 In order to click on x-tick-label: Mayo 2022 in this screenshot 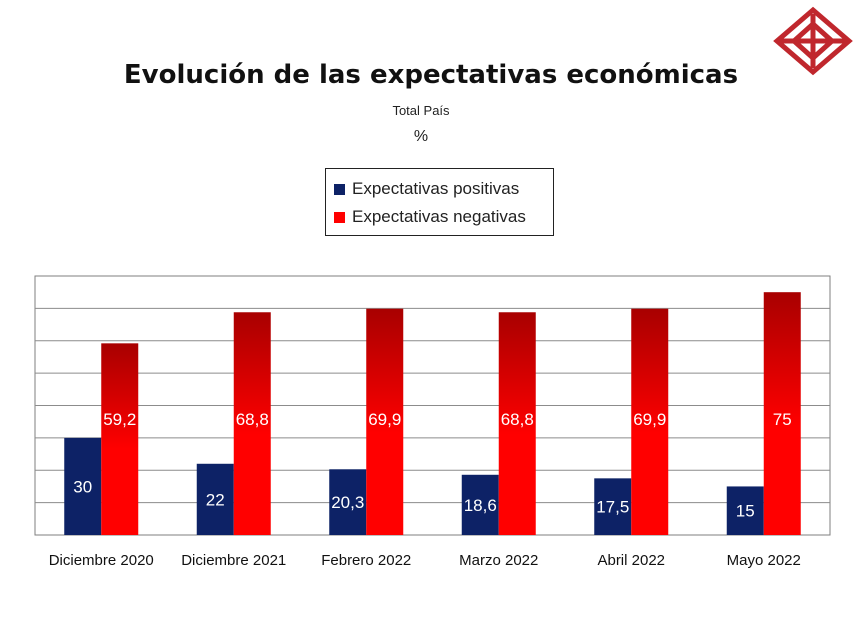, I will do `click(764, 560)`.